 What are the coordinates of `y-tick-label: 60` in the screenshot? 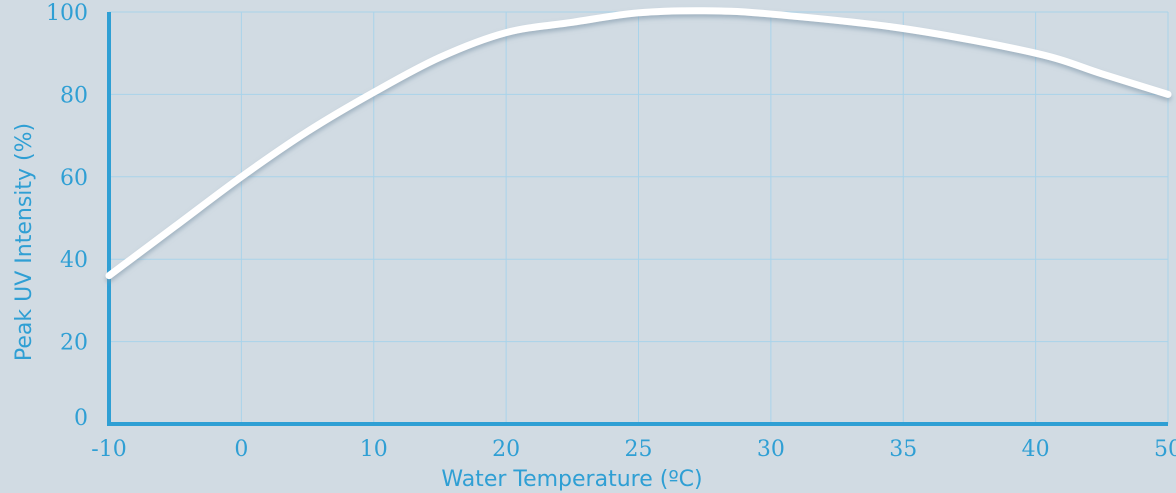 It's located at (74, 178).